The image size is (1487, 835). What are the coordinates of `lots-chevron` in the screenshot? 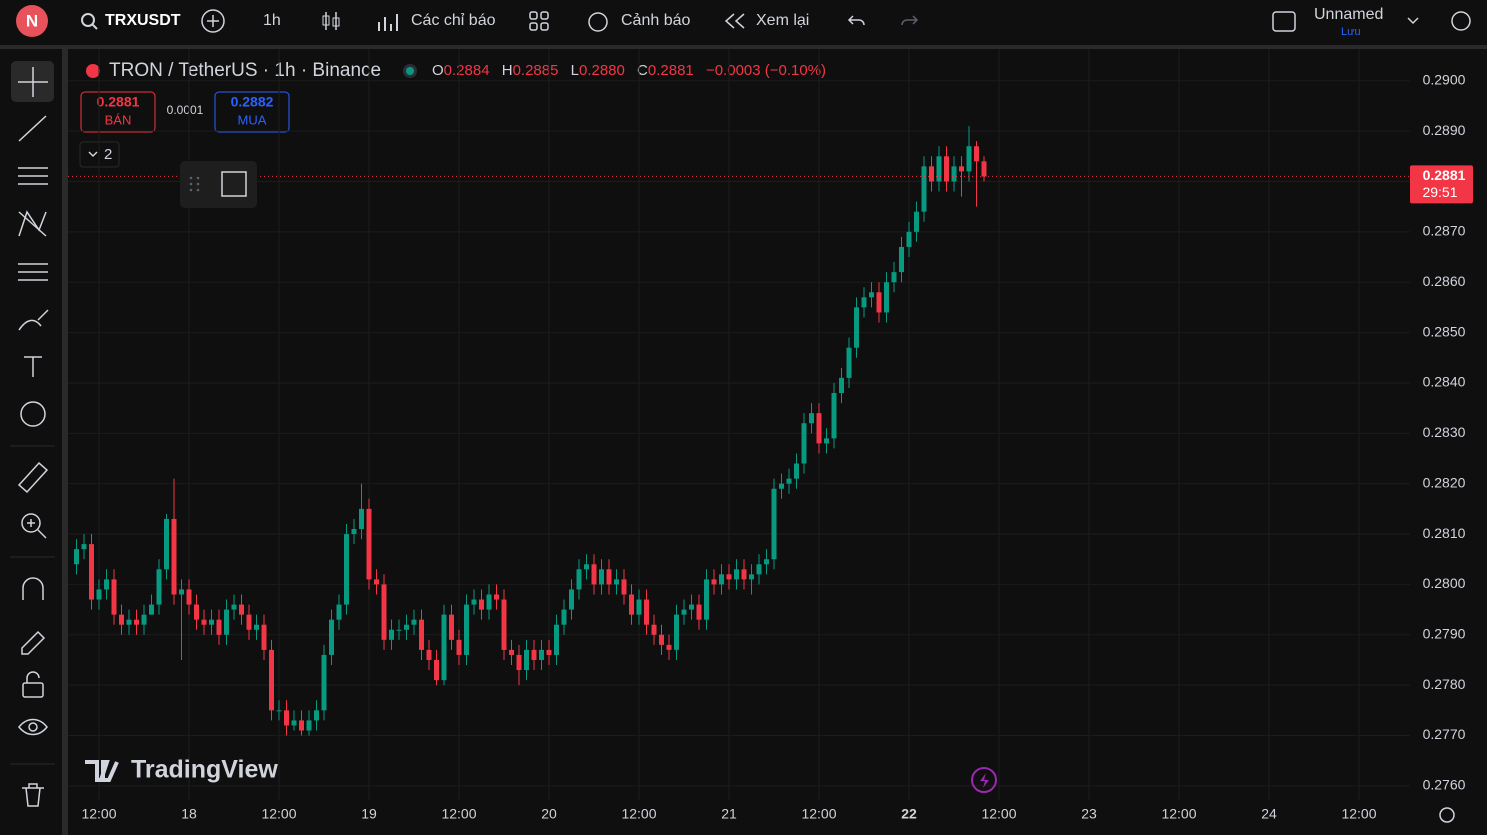 It's located at (93, 154).